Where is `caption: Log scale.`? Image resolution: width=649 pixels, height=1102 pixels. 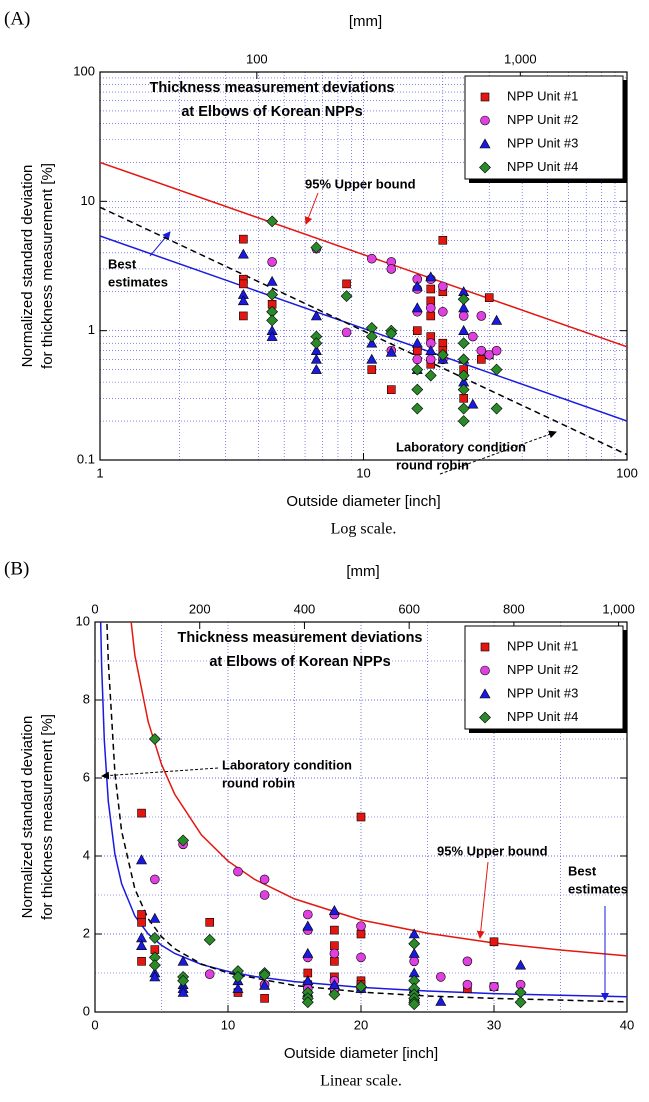 caption: Log scale. is located at coordinates (364, 529).